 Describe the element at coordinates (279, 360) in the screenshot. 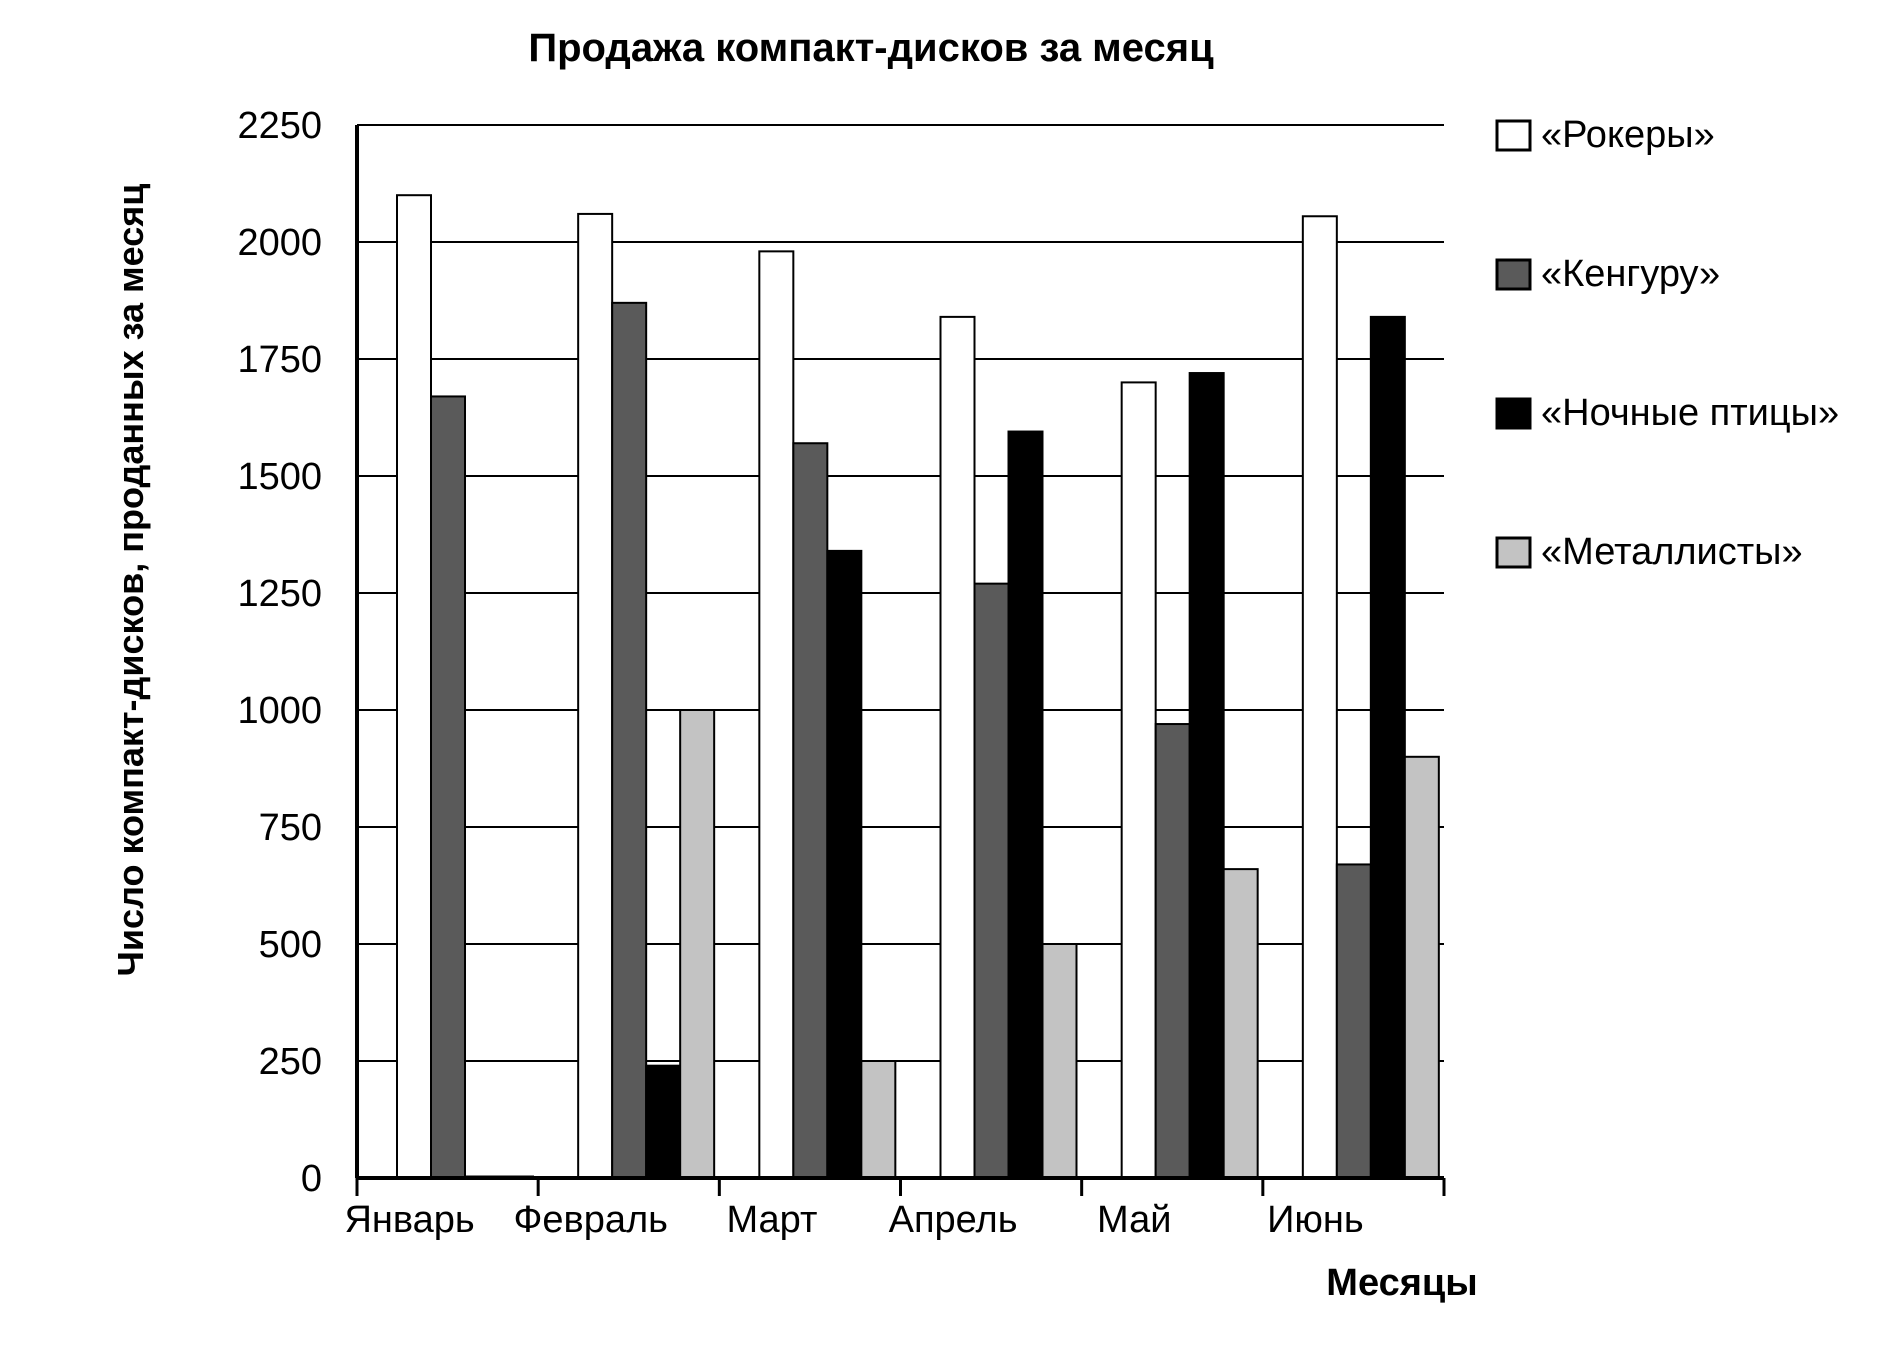

I see `y-tick-label: 1750` at that location.